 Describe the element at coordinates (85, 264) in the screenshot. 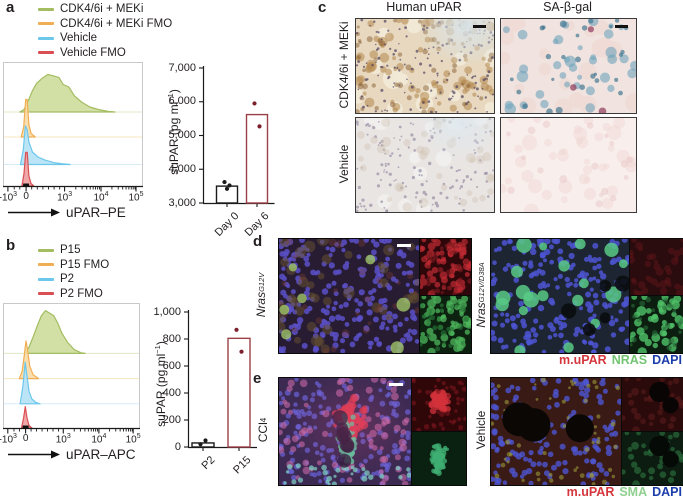

I see `legend-label: P15 FMO` at that location.